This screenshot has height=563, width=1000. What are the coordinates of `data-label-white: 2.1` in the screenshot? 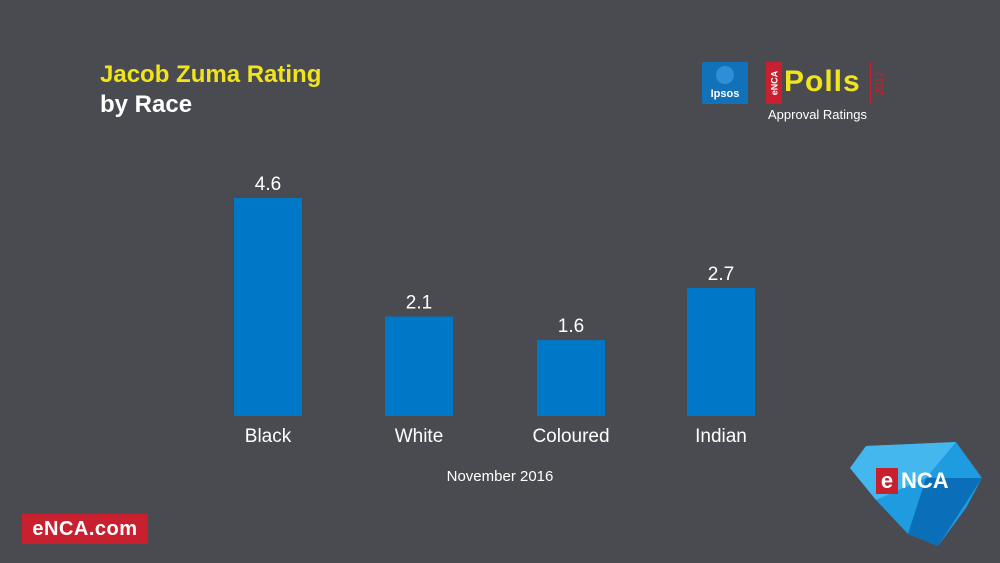 It's located at (419, 302).